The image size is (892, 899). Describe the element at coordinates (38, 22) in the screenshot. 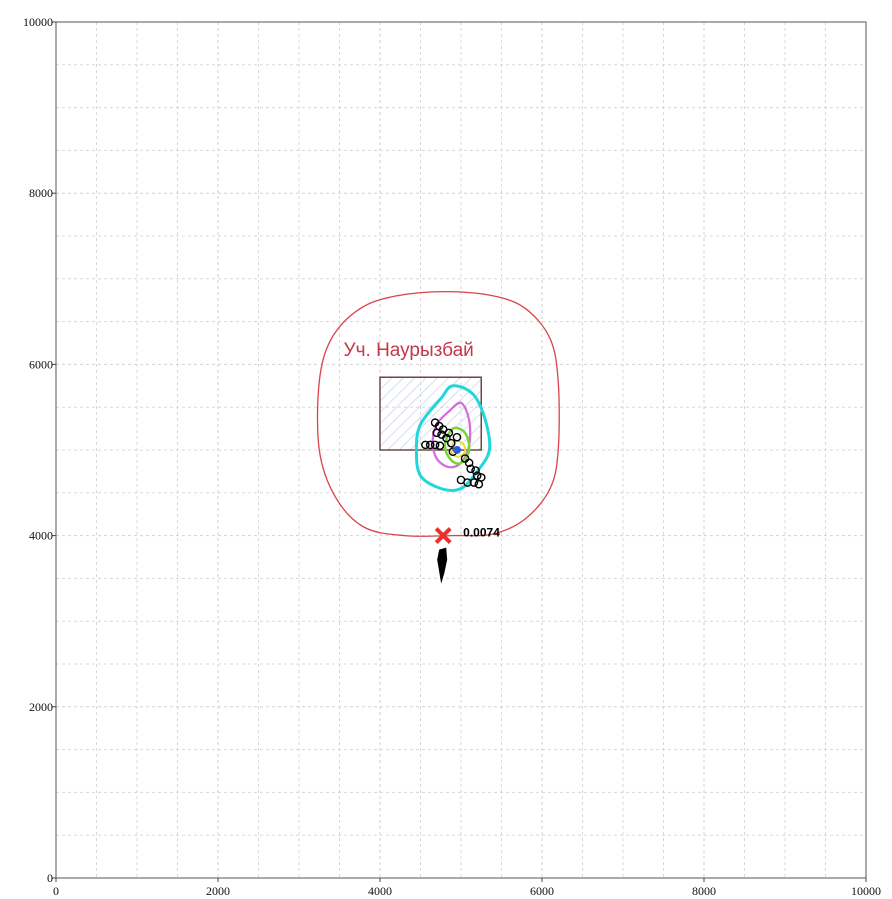

I see `y-tick-label: 10000` at that location.